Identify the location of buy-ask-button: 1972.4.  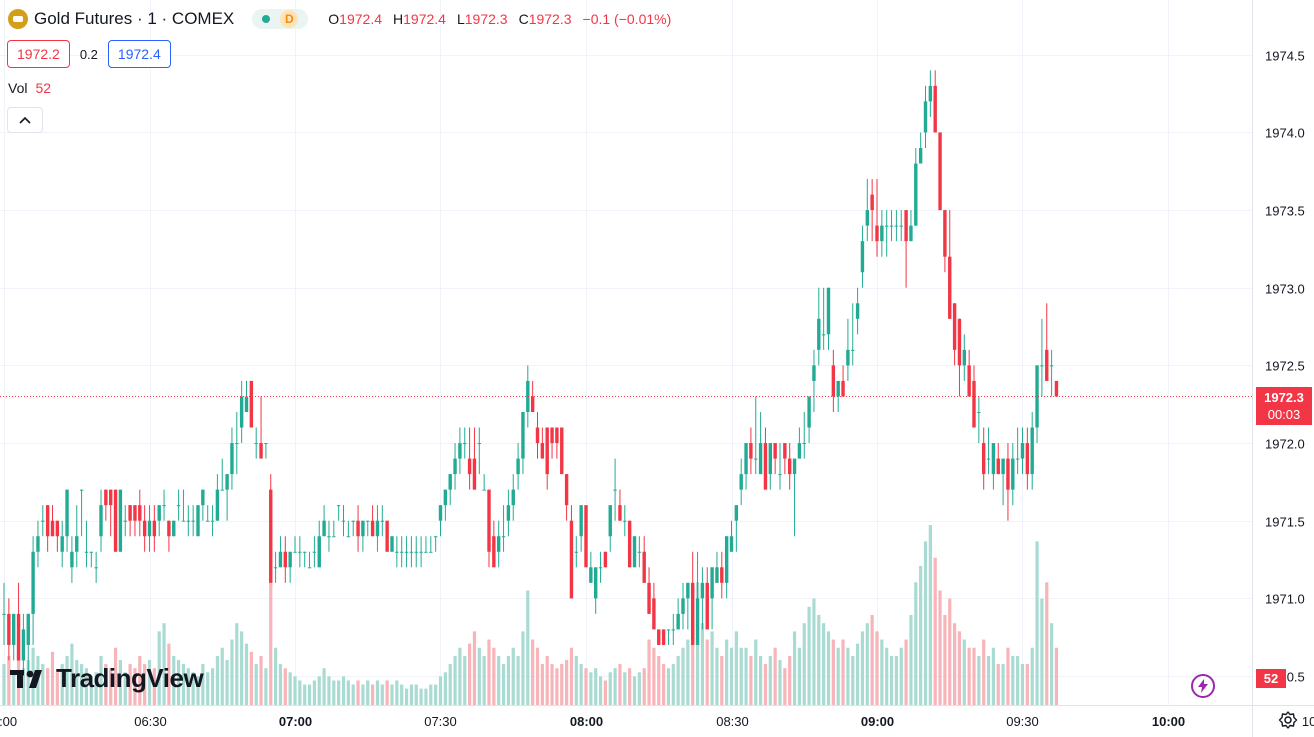
(139, 54).